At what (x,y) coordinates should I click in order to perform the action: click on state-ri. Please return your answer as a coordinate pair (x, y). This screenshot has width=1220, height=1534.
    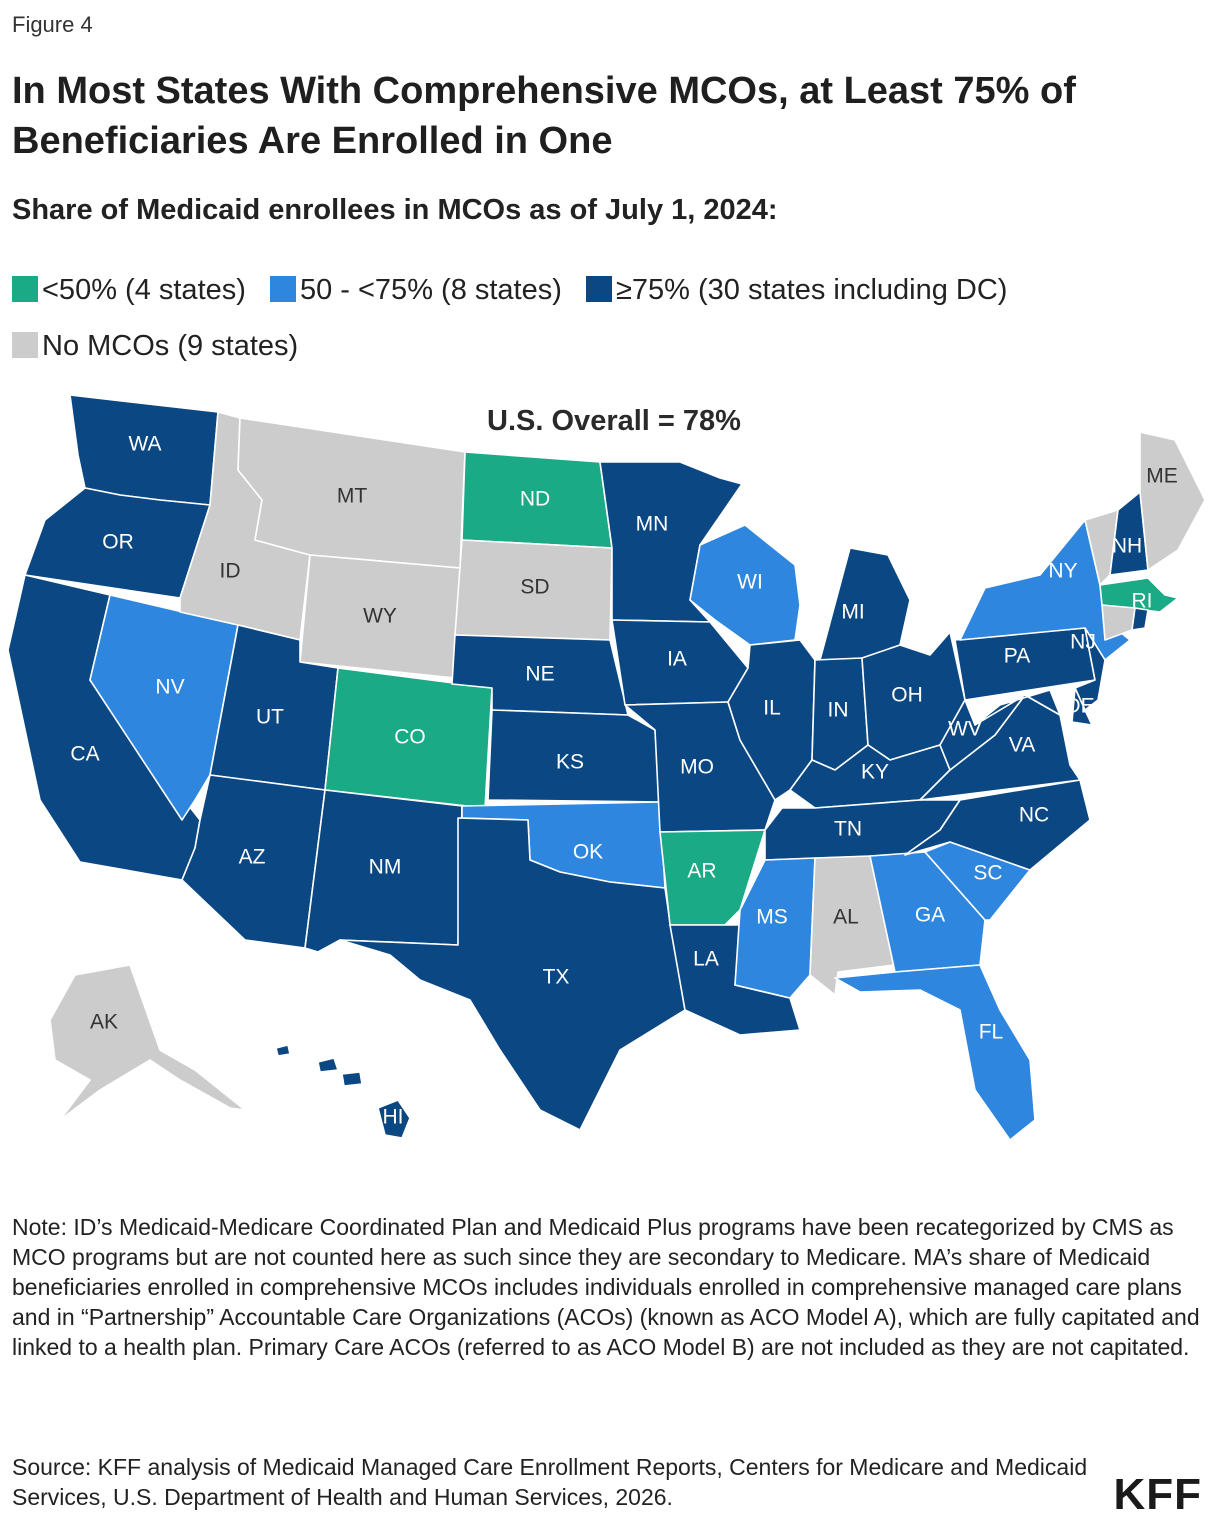
    Looking at the image, I should click on (1140, 619).